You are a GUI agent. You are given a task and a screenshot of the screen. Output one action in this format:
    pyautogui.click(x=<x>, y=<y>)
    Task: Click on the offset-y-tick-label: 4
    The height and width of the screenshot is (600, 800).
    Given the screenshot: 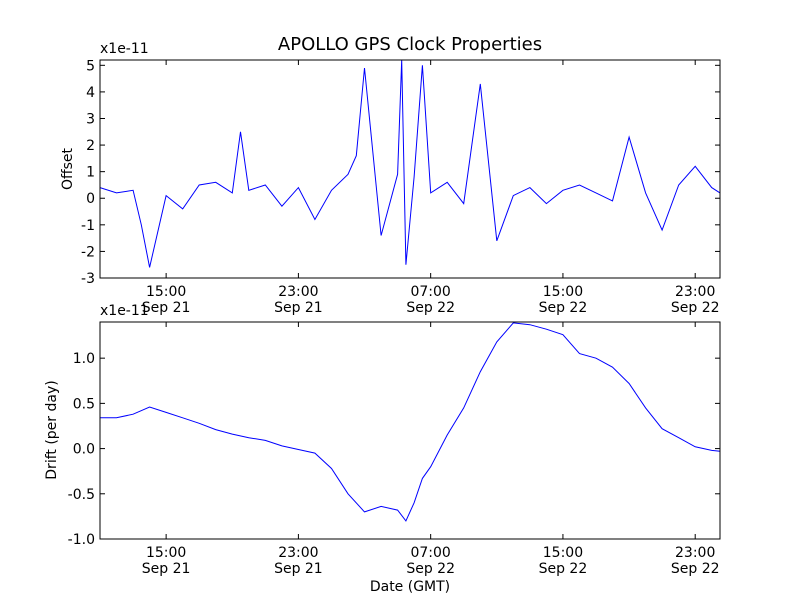 What is the action you would take?
    pyautogui.click(x=90, y=93)
    